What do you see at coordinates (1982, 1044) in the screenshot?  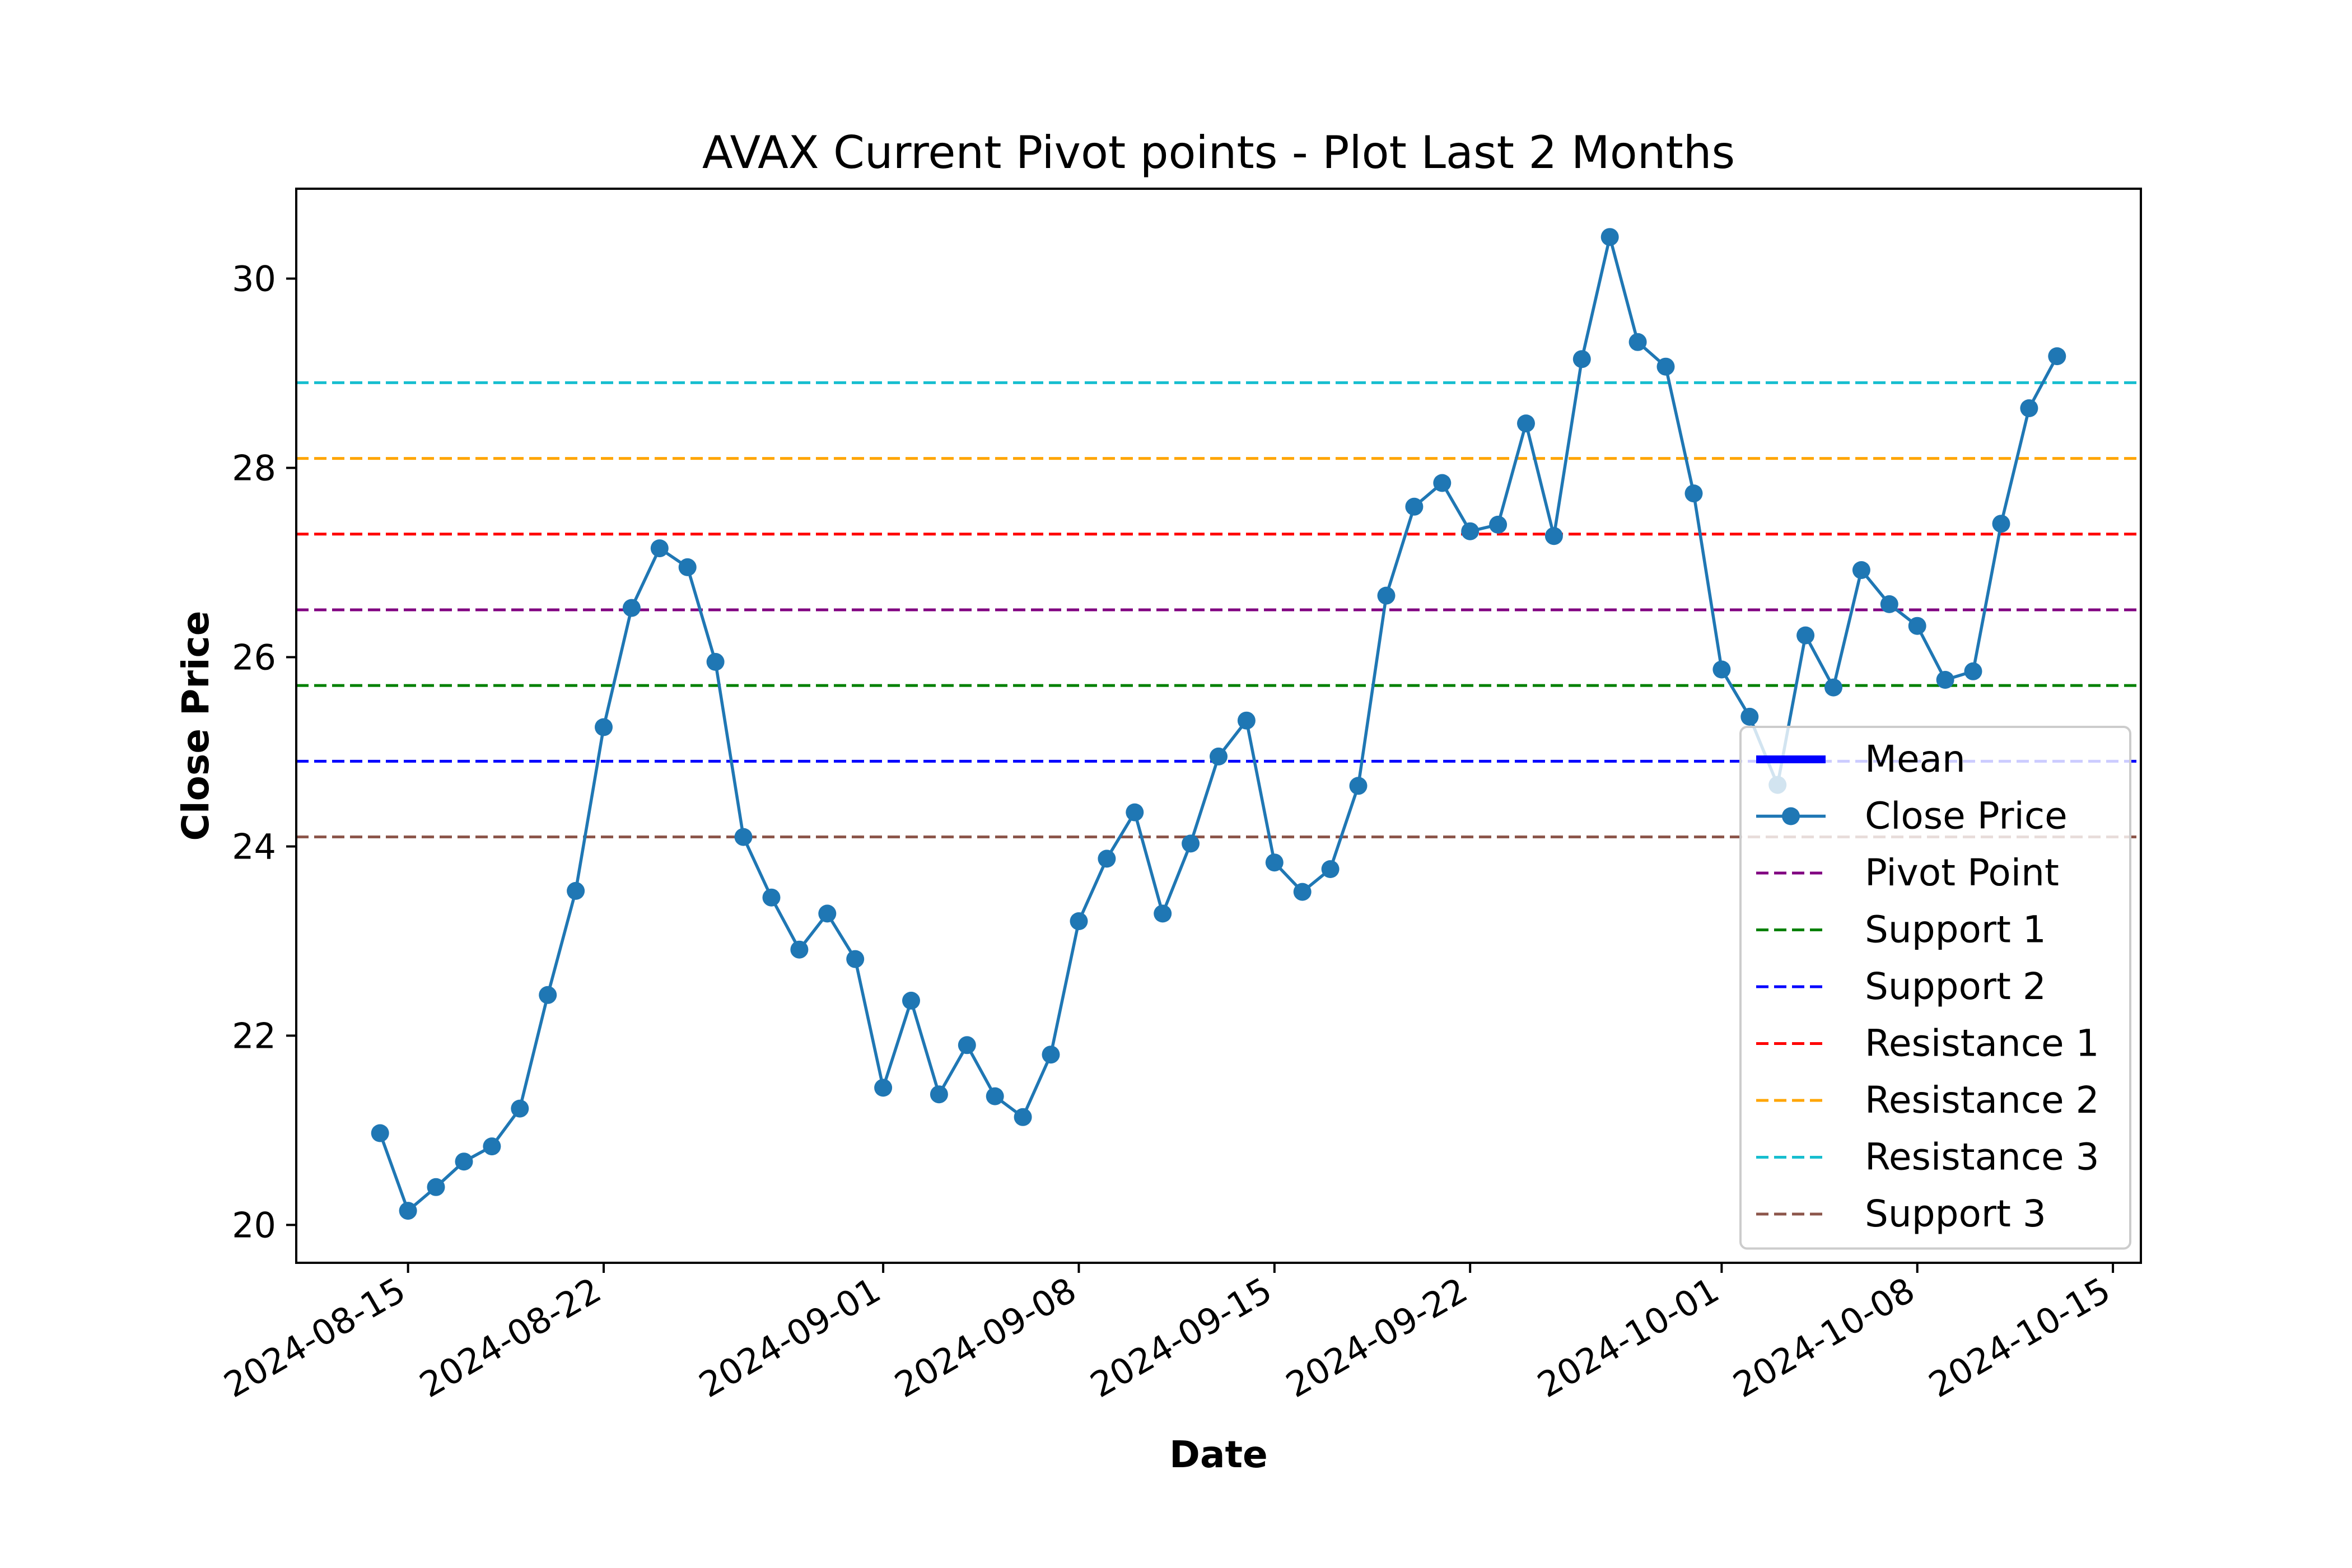 I see `legend-label: Resistance 1` at bounding box center [1982, 1044].